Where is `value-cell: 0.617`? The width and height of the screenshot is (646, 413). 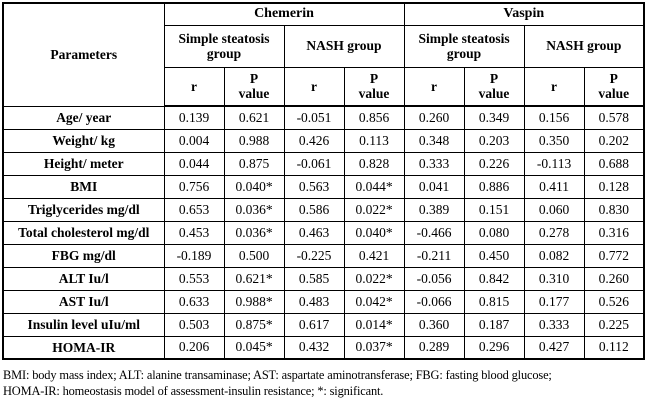
value-cell: 0.617 is located at coordinates (314, 324).